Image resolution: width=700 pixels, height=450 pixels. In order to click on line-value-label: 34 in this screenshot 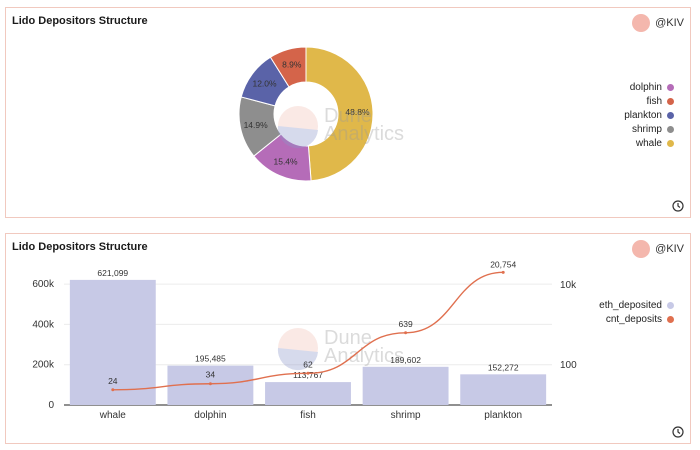, I will do `click(211, 375)`.